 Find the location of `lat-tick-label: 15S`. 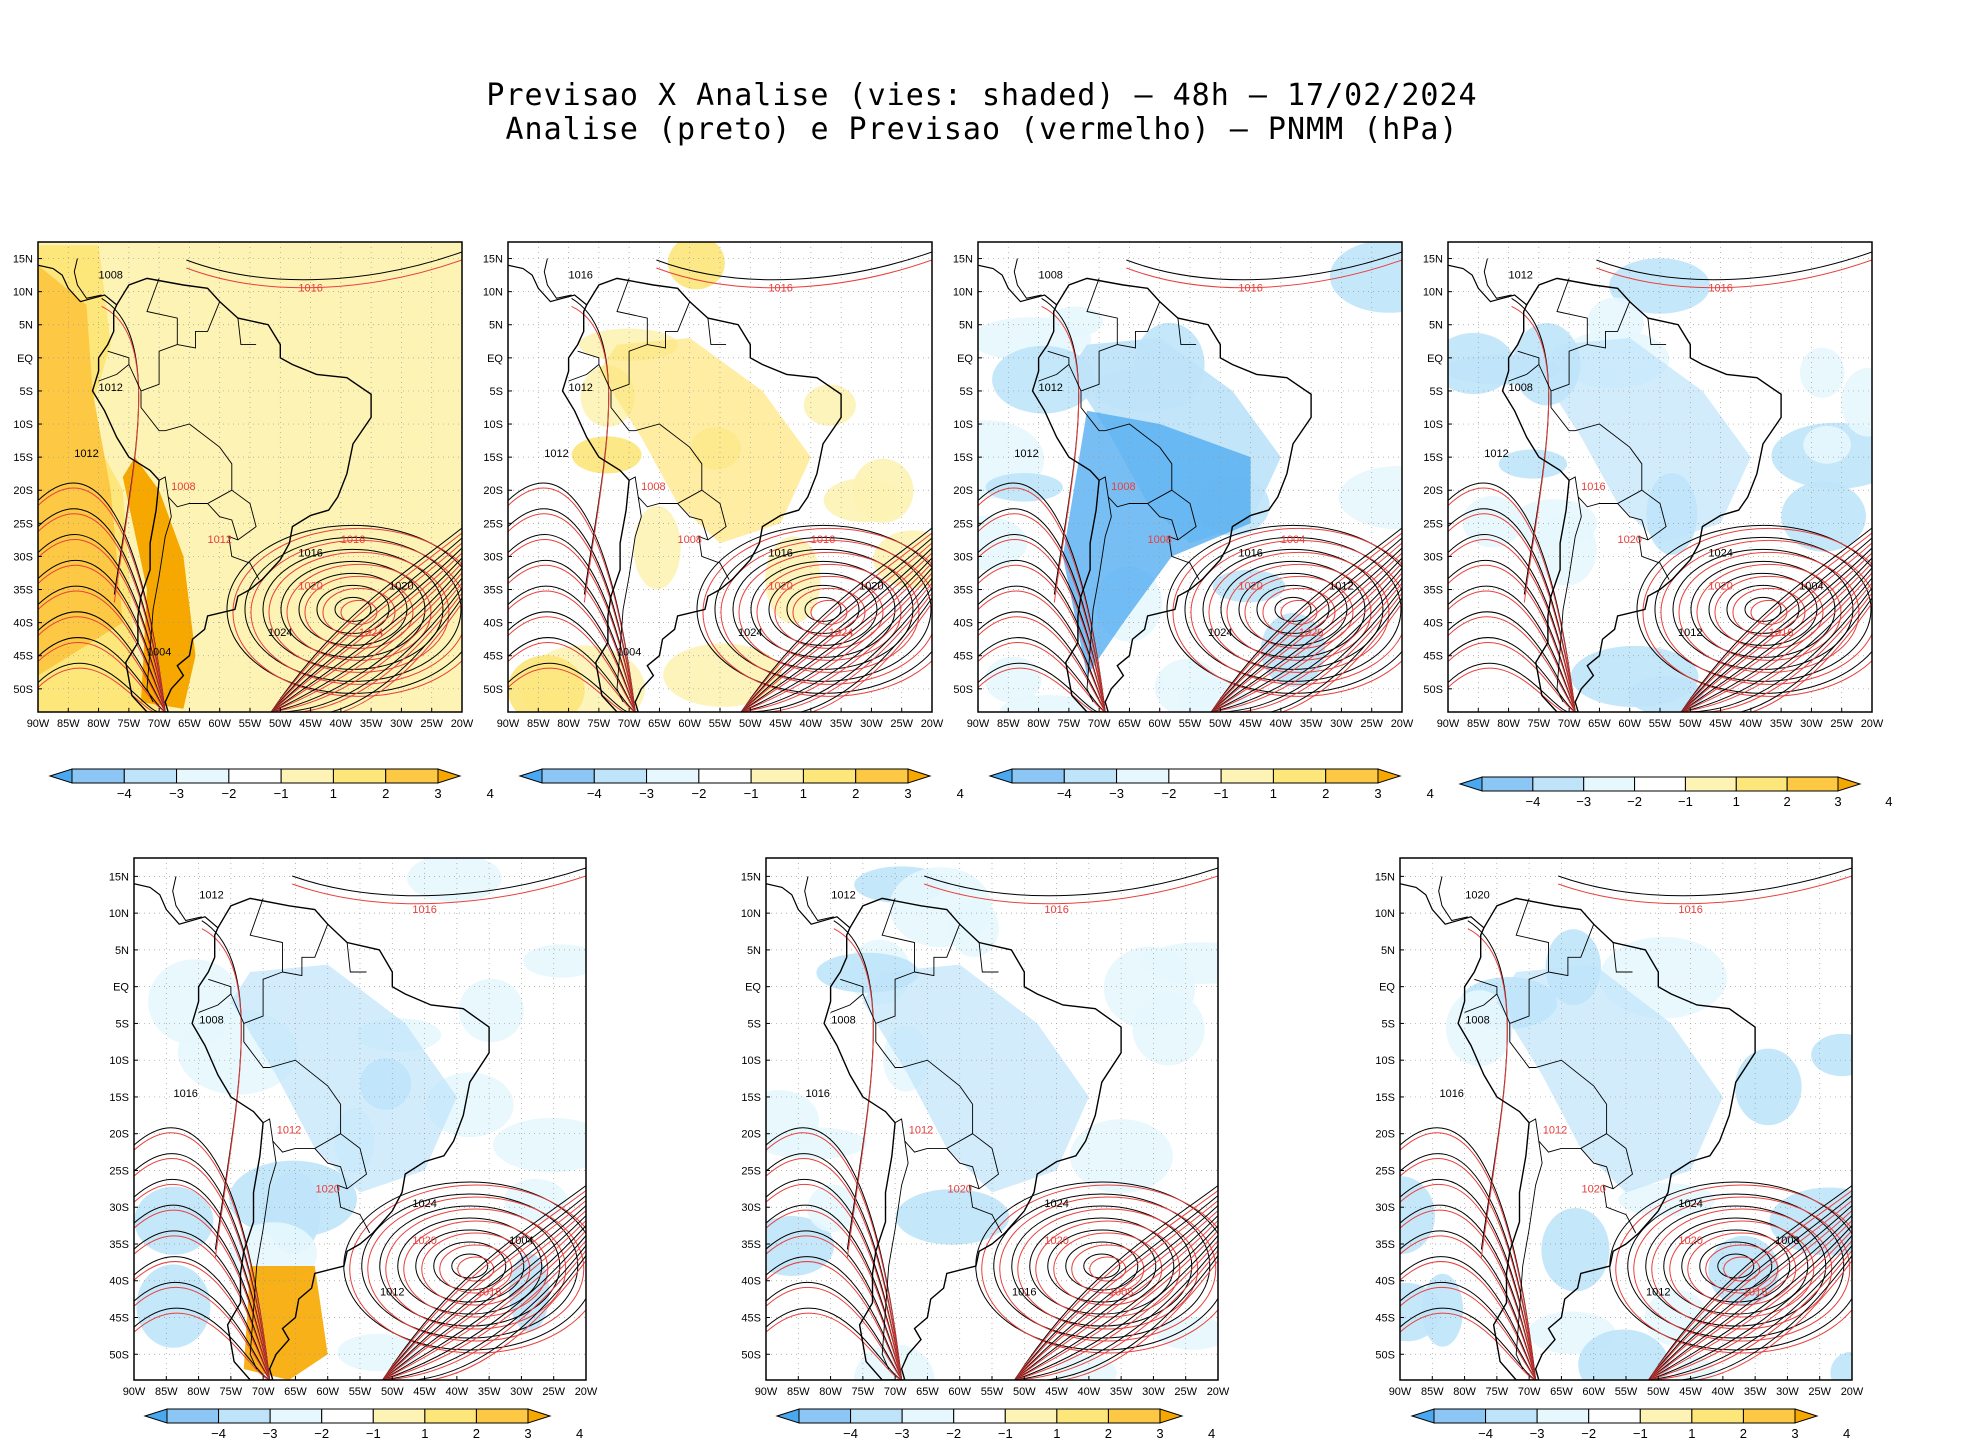

lat-tick-label: 15S is located at coordinates (1385, 1098).